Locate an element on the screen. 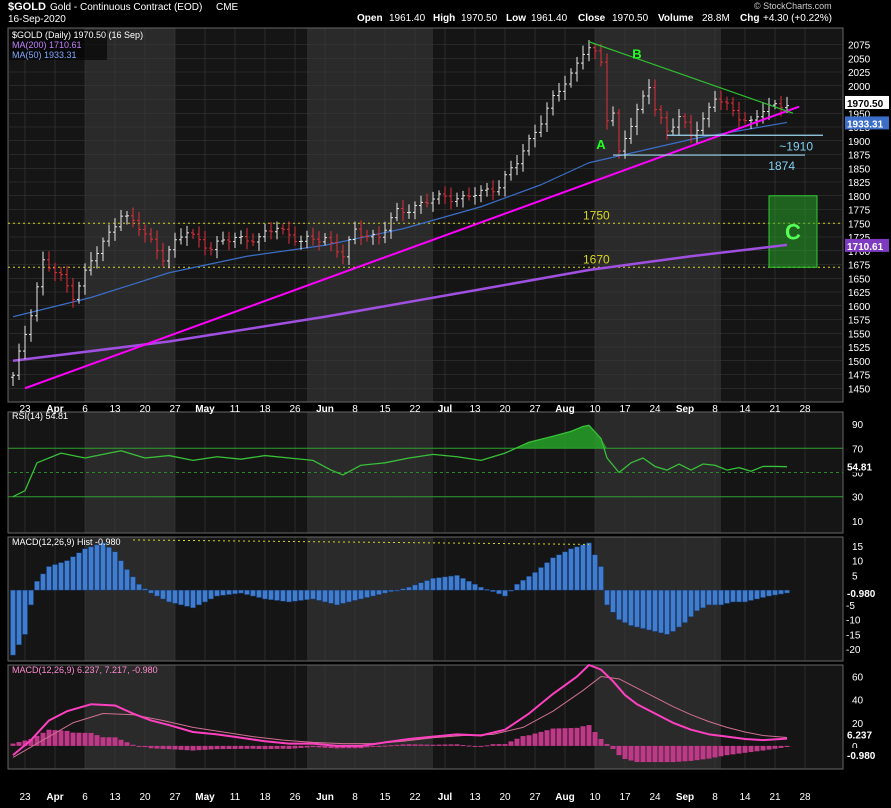 This screenshot has height=808, width=891. price-tick-label: 1475 is located at coordinates (859, 376).